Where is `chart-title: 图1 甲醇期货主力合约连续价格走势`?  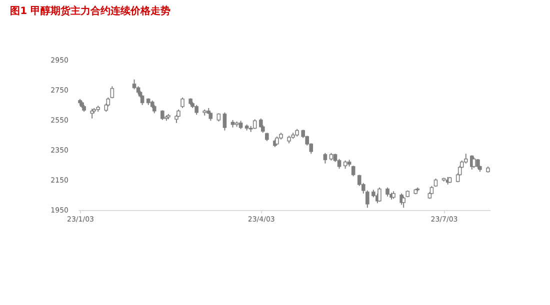 chart-title: 图1 甲醇期货主力合约连续价格走势 is located at coordinates (90, 11).